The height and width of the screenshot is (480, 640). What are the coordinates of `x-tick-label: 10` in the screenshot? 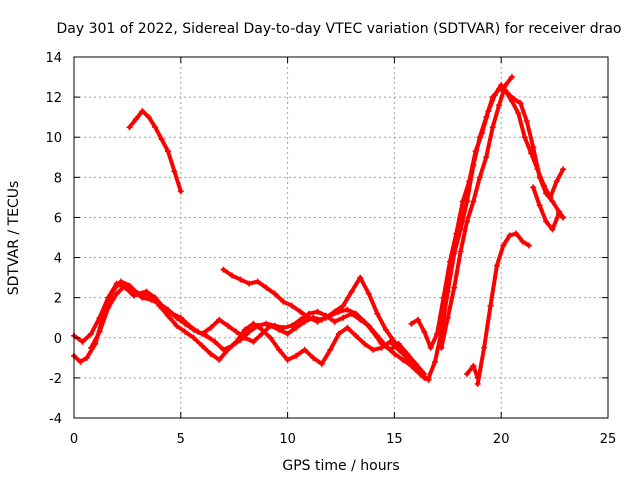 It's located at (287, 439).